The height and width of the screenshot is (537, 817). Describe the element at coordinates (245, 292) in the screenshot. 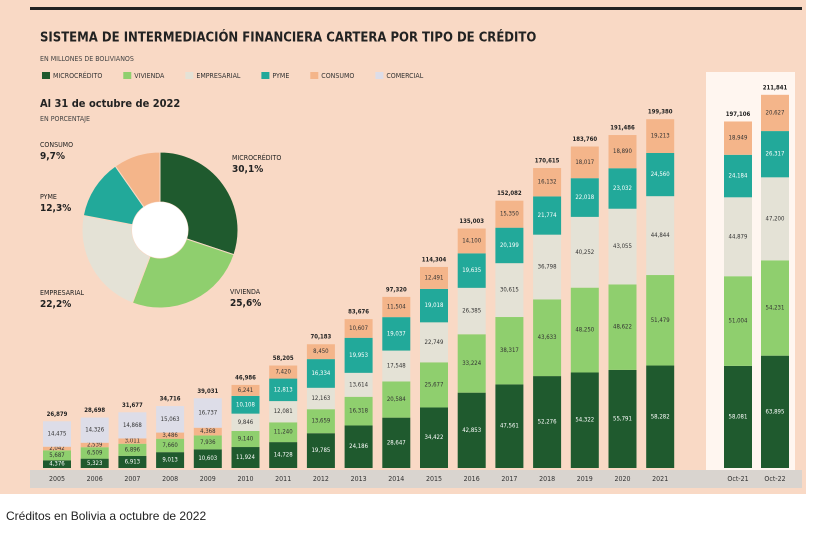

I see `pie-category: VIVIENDA` at that location.